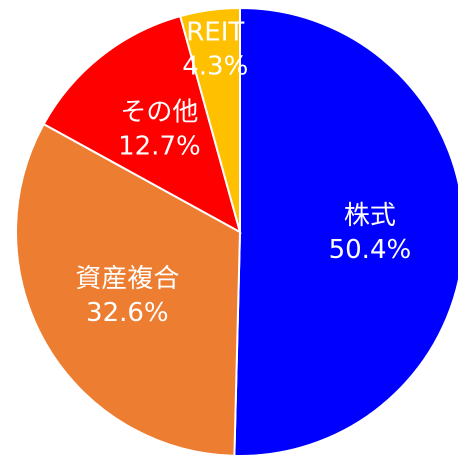 The width and height of the screenshot is (458, 463). Describe the element at coordinates (370, 216) in the screenshot. I see `slice-label: 株式` at that location.